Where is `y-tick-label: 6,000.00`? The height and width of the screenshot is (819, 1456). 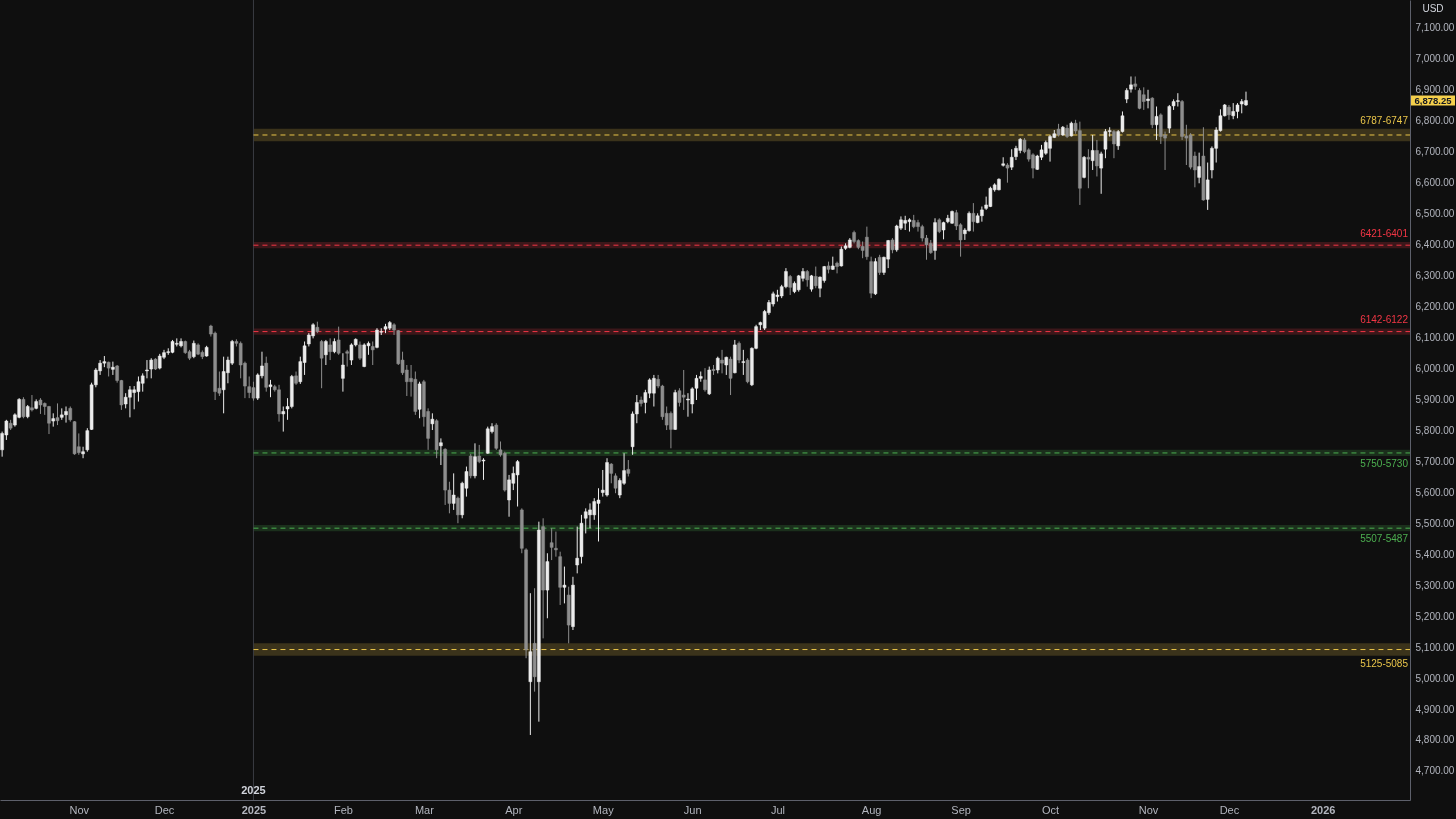
y-tick-label: 6,000.00 is located at coordinates (1435, 368).